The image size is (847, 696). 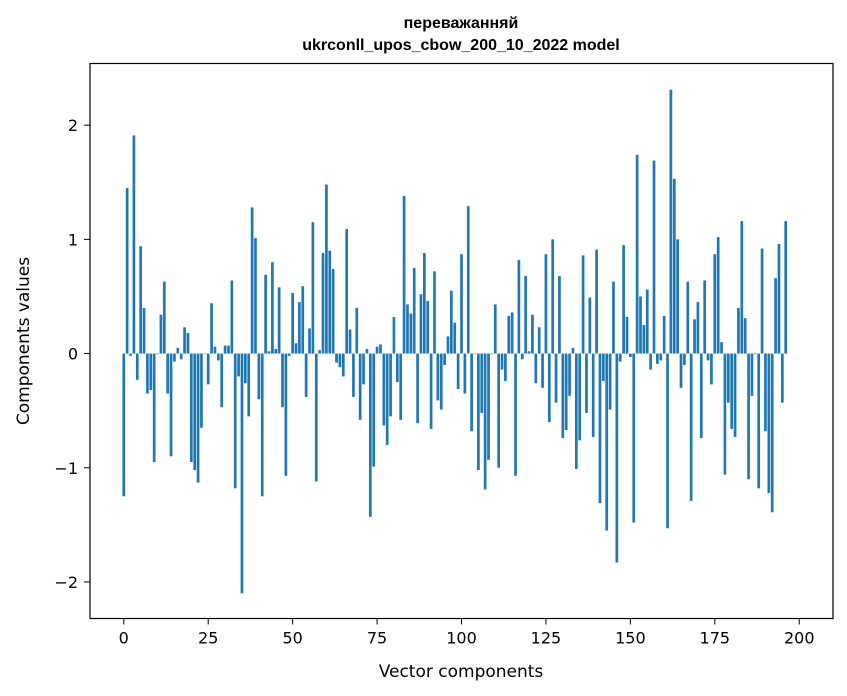 What do you see at coordinates (24, 341) in the screenshot?
I see `y-axis-label: Components values` at bounding box center [24, 341].